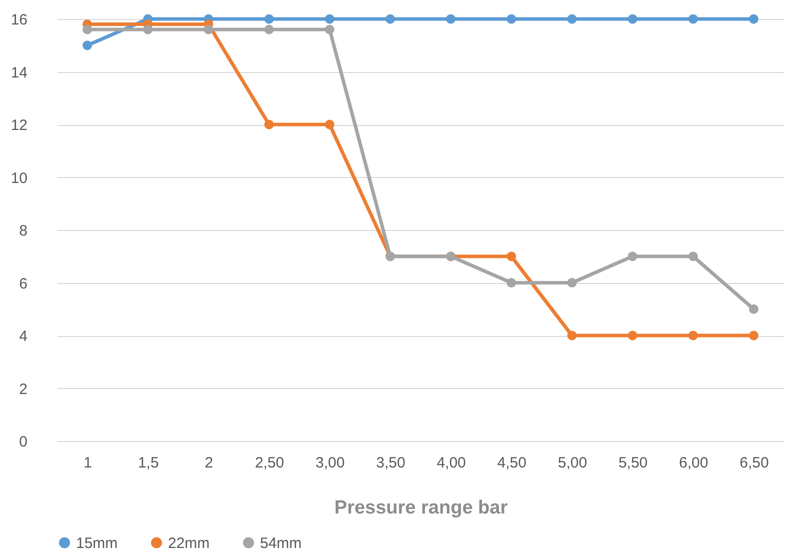  What do you see at coordinates (269, 463) in the screenshot?
I see `x-tick-label: 2,50` at bounding box center [269, 463].